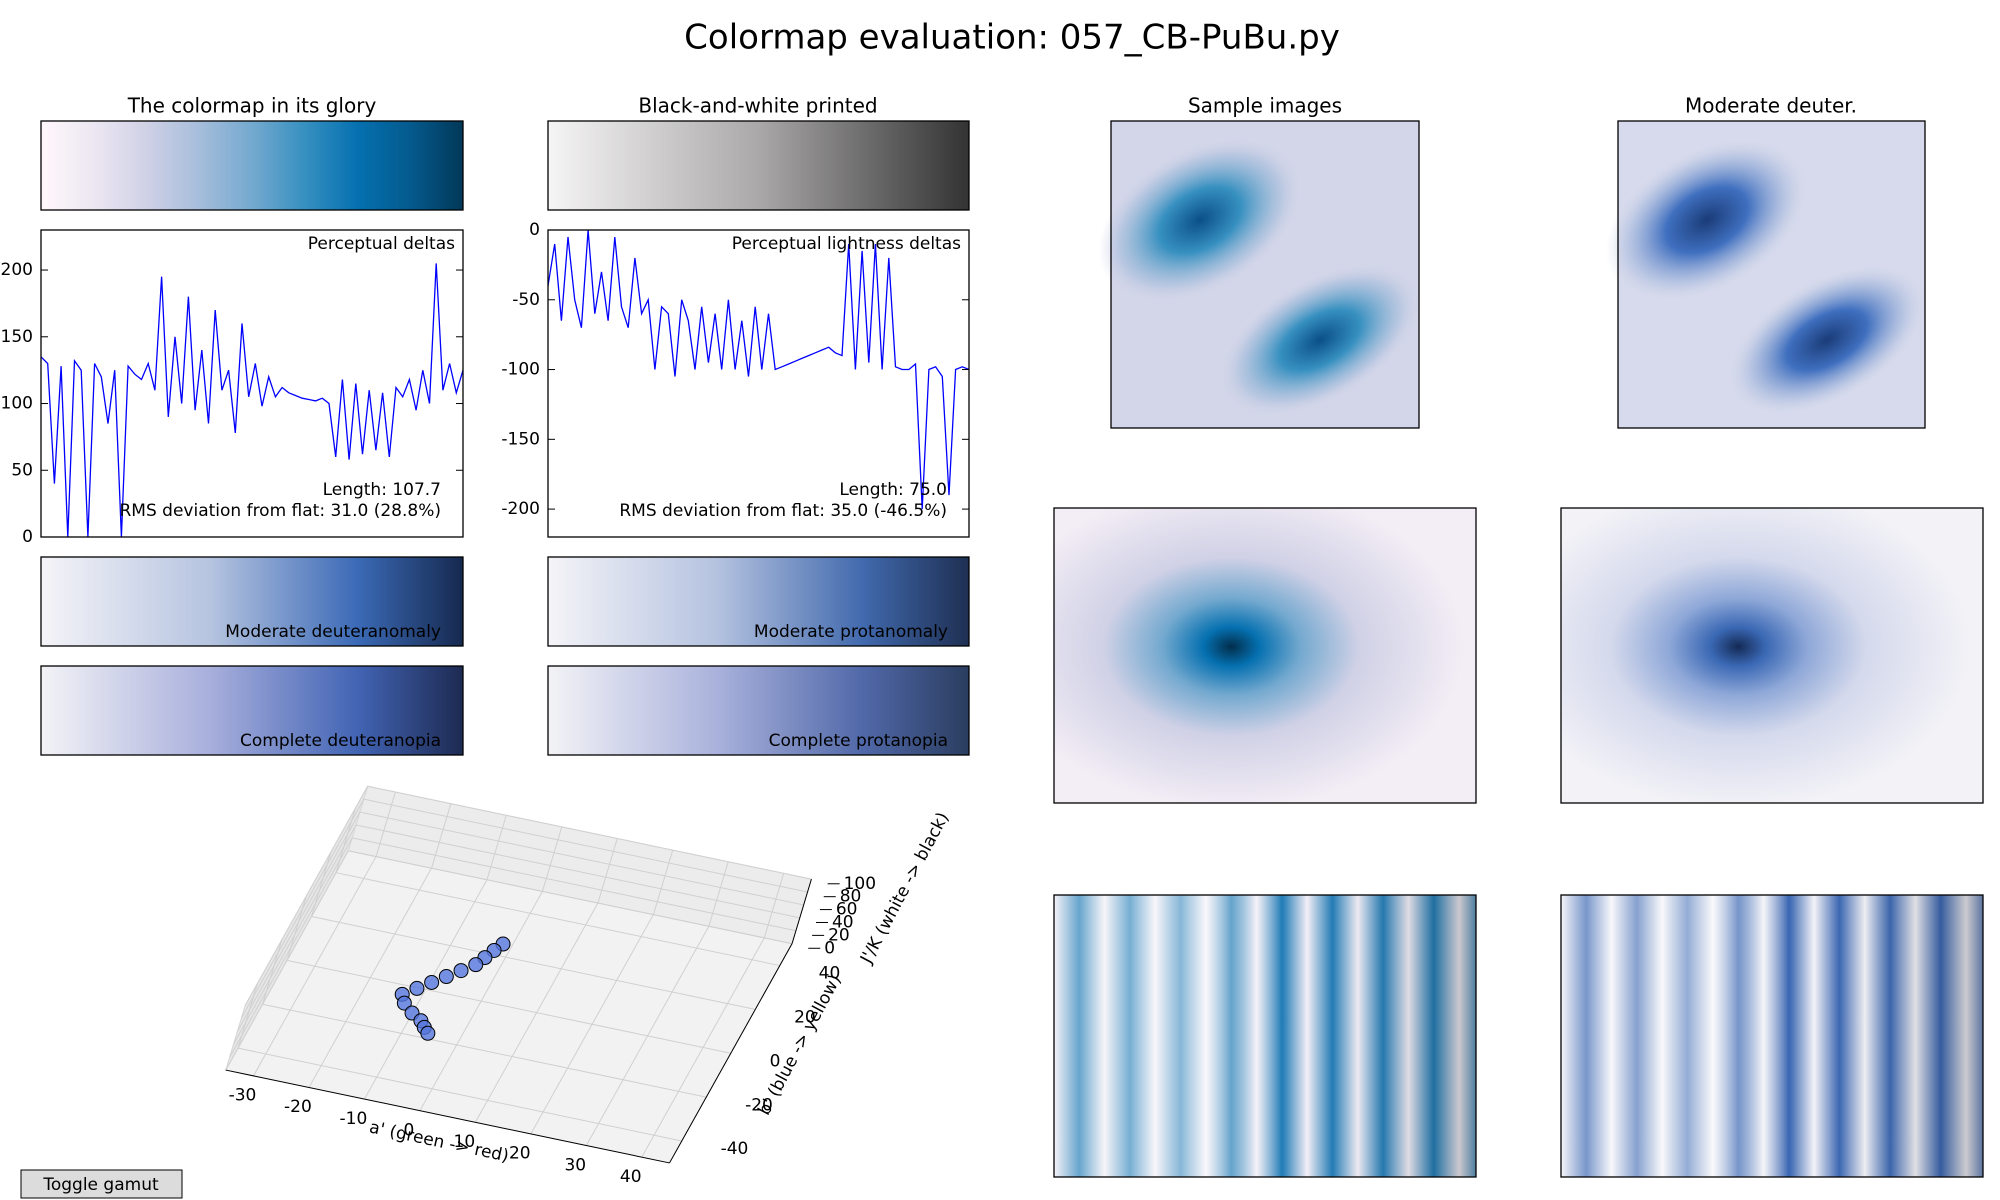 The width and height of the screenshot is (2000, 1200). Describe the element at coordinates (846, 244) in the screenshot. I see `annotation: Perceptual lightness deltas` at that location.